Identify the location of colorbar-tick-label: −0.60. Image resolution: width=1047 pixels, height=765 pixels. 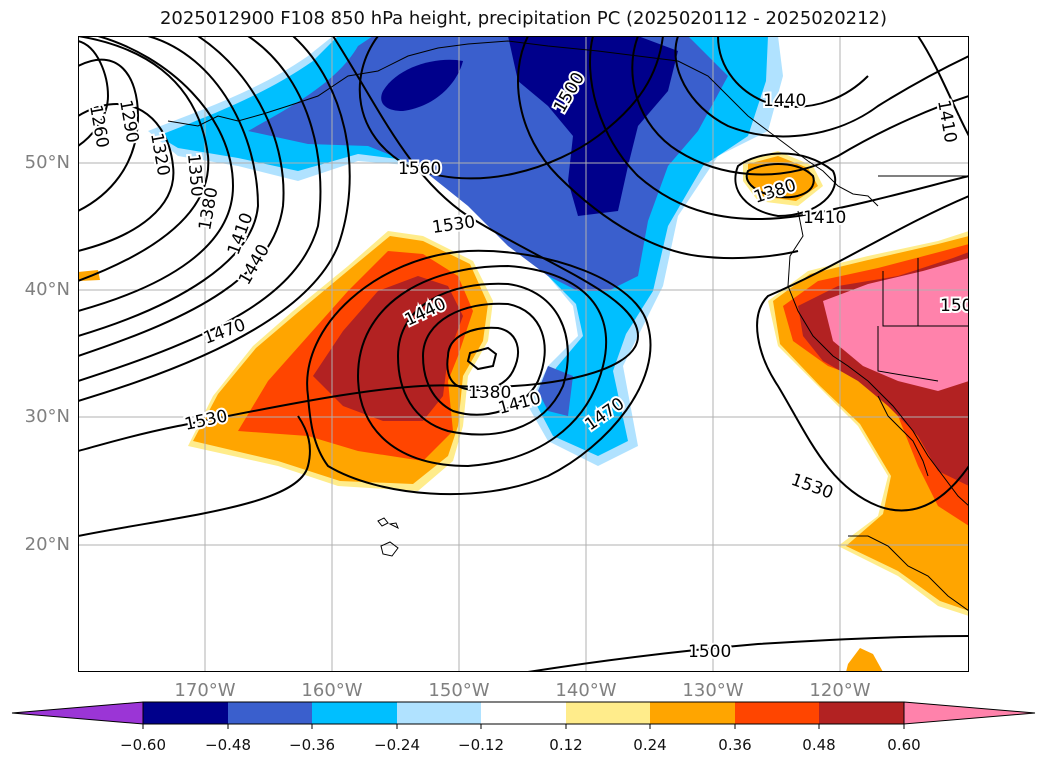
(143, 745).